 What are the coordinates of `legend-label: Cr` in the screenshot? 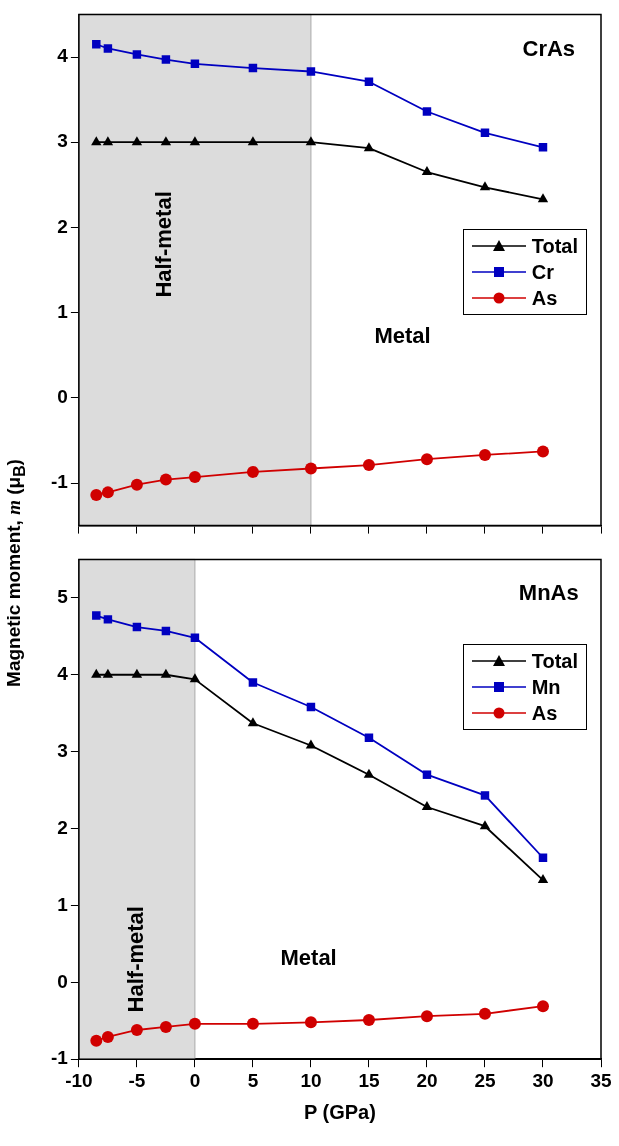 It's located at (542, 272).